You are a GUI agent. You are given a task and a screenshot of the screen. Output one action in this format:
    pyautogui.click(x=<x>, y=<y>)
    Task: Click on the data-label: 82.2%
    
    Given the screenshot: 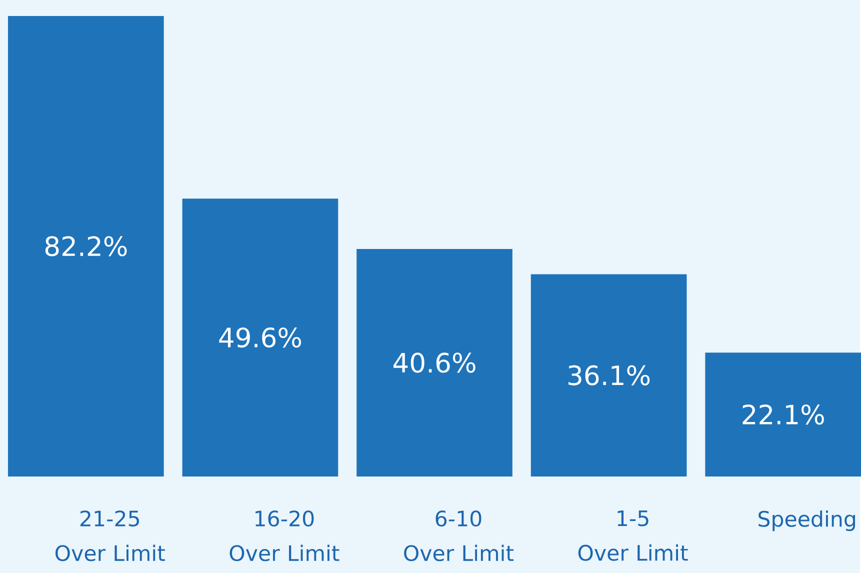 What is the action you would take?
    pyautogui.click(x=86, y=246)
    